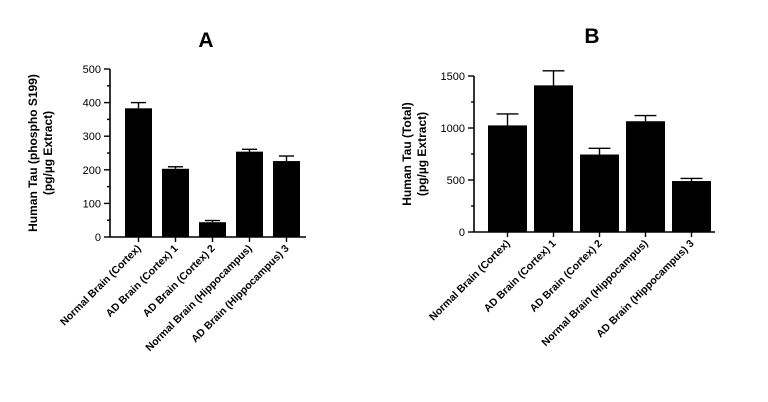  Describe the element at coordinates (179, 281) in the screenshot. I see `x-category-label: AD Brain (Cortex) 2` at that location.